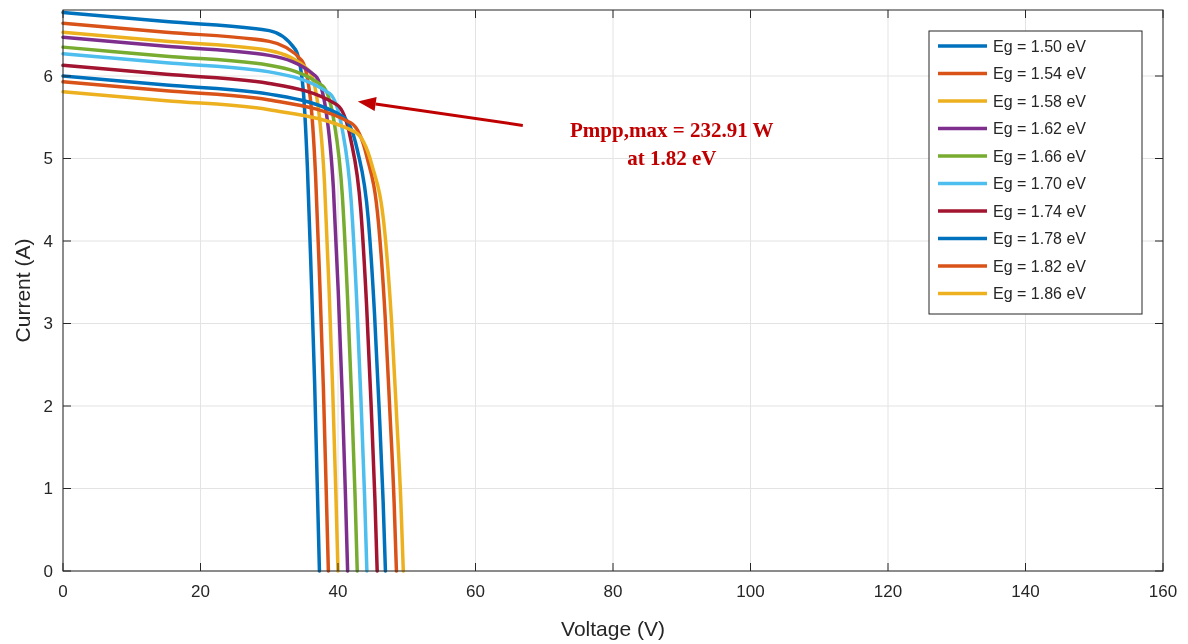 The image size is (1188, 644). I want to click on y-tick-label: 3, so click(48, 324).